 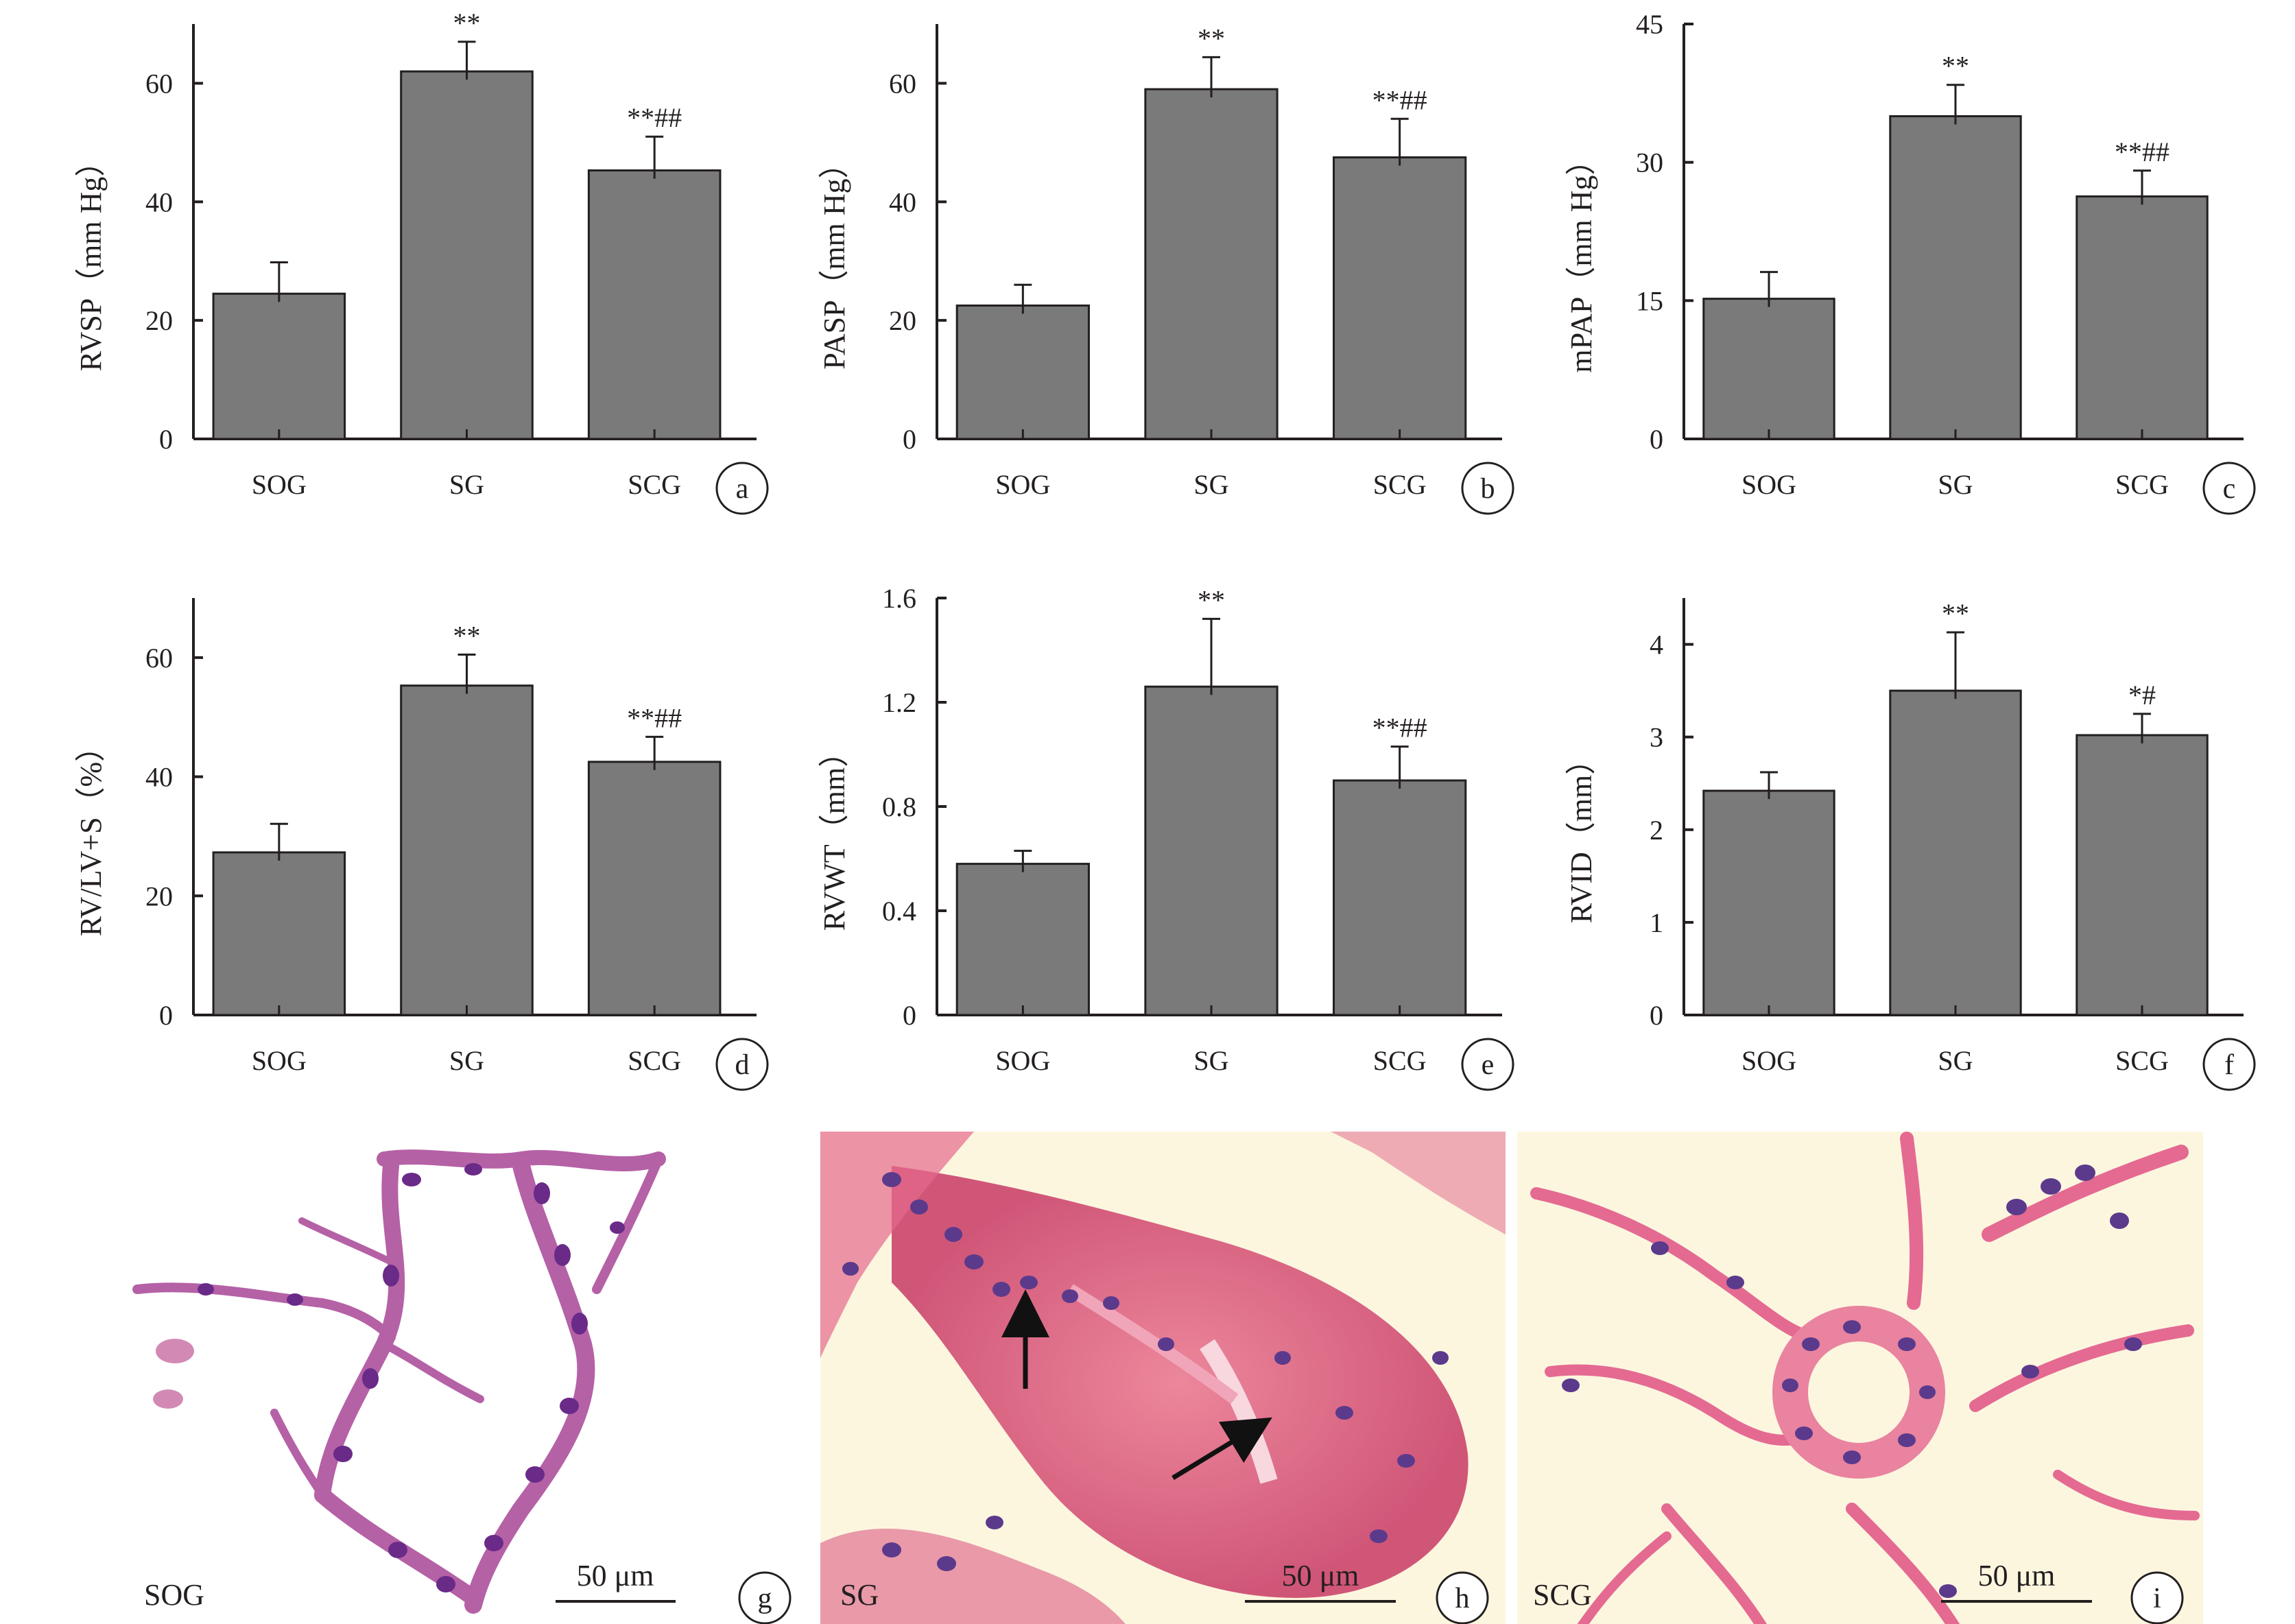 What do you see at coordinates (834, 834) in the screenshot?
I see `y-axis-title: RVWT（mm）` at bounding box center [834, 834].